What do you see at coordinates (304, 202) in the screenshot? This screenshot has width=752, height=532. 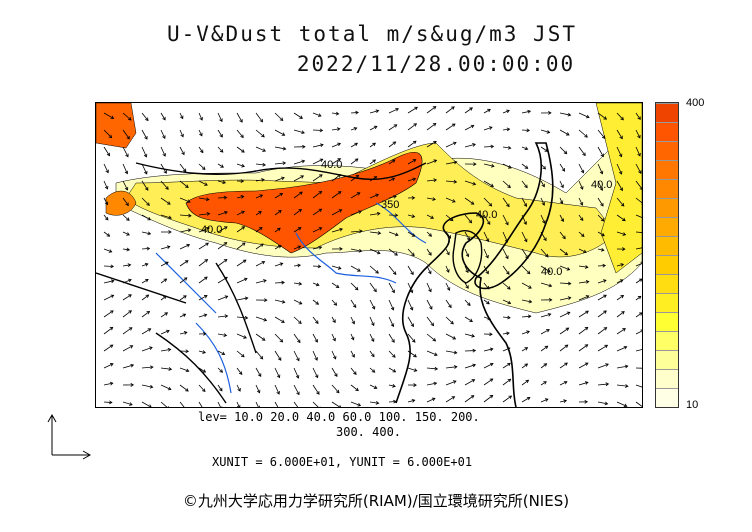 I see `dust-area-heavy` at bounding box center [304, 202].